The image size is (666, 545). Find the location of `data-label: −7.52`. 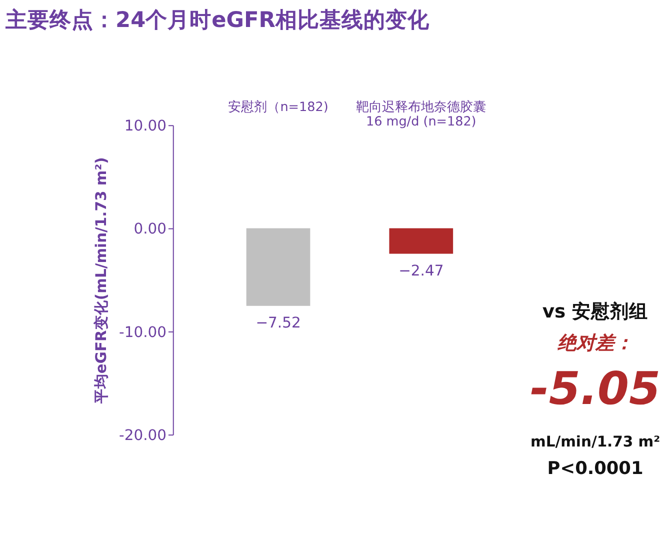

data-label: −7.52 is located at coordinates (278, 323).